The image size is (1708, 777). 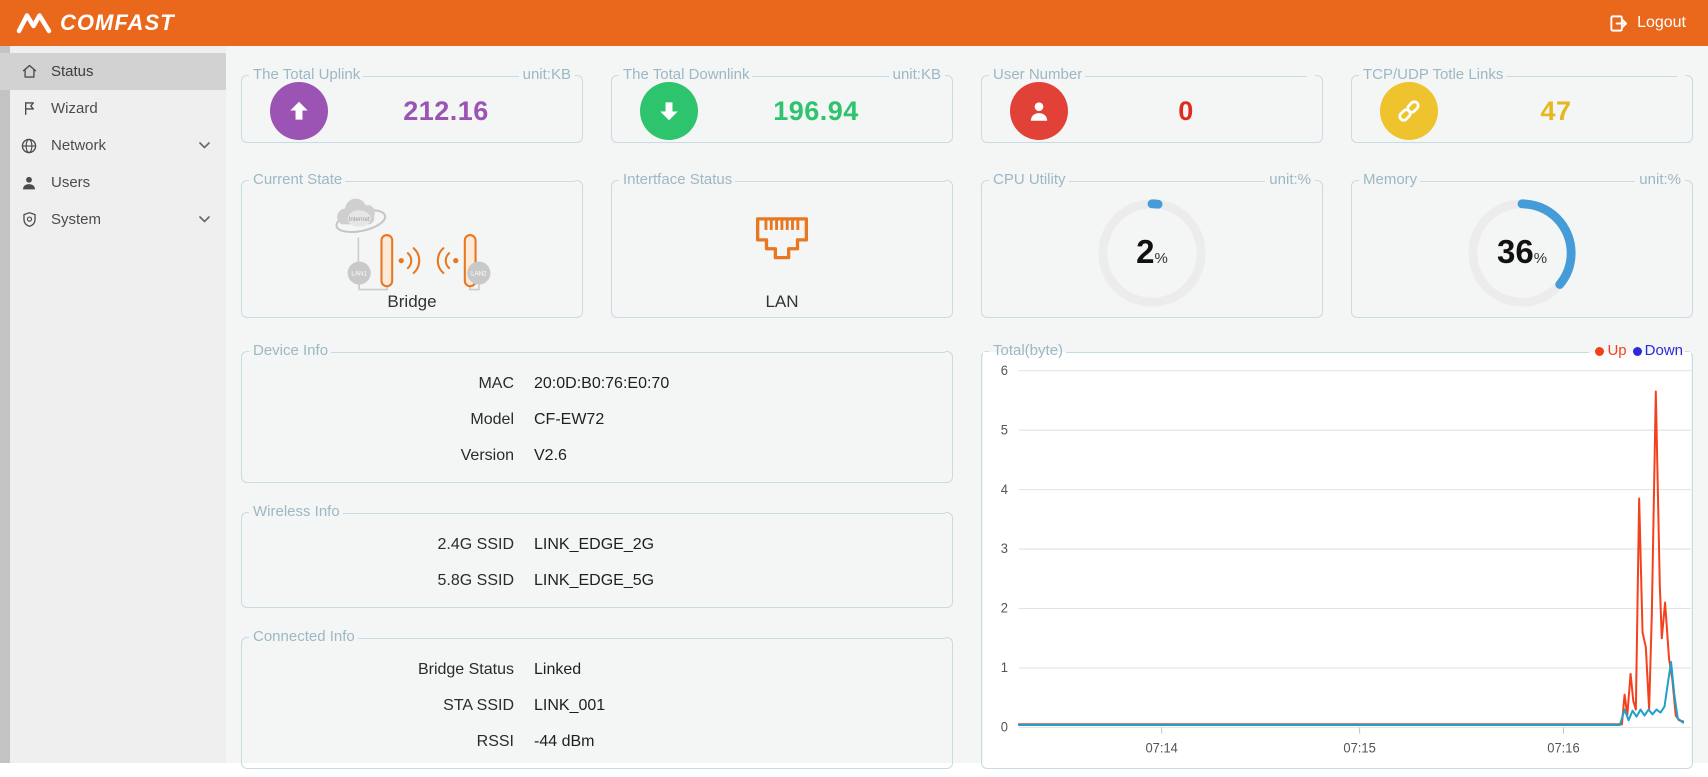 What do you see at coordinates (113, 145) in the screenshot?
I see `sidebar-item-network: Network` at bounding box center [113, 145].